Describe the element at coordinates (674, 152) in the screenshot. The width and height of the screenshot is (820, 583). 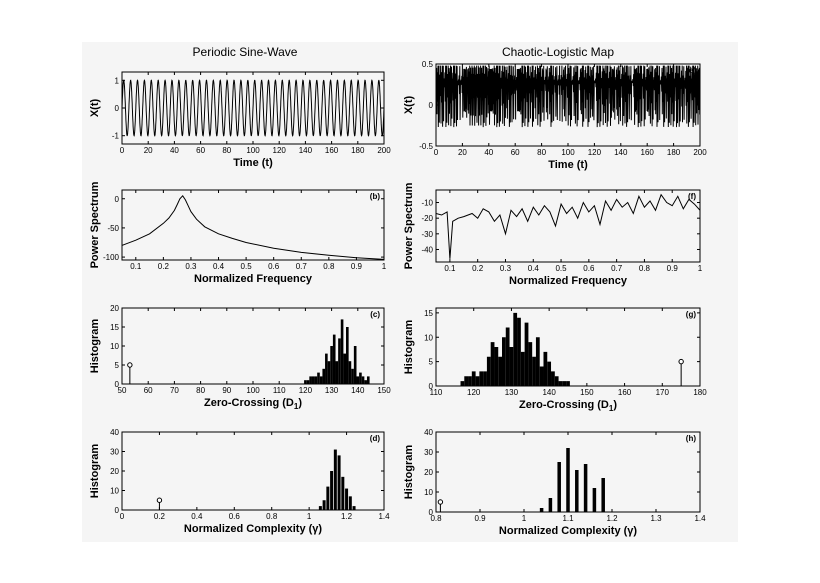
I see `x-tick-label: 180` at that location.